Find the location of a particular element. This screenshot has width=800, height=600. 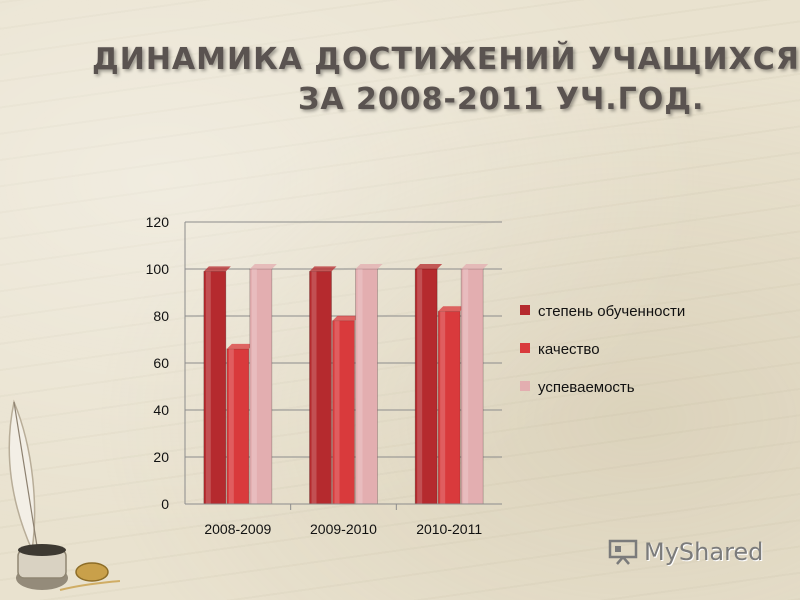

x-tick-label: 2010-2011 is located at coordinates (449, 529).